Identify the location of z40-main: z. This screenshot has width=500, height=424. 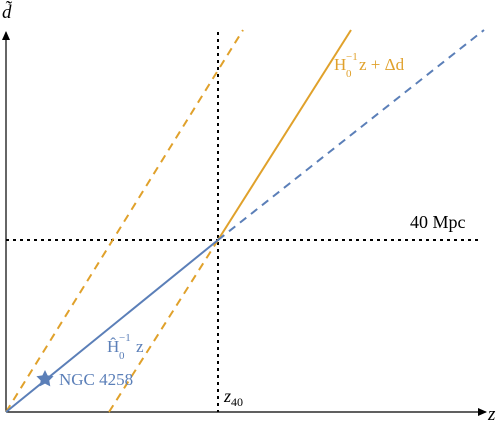
(227, 396).